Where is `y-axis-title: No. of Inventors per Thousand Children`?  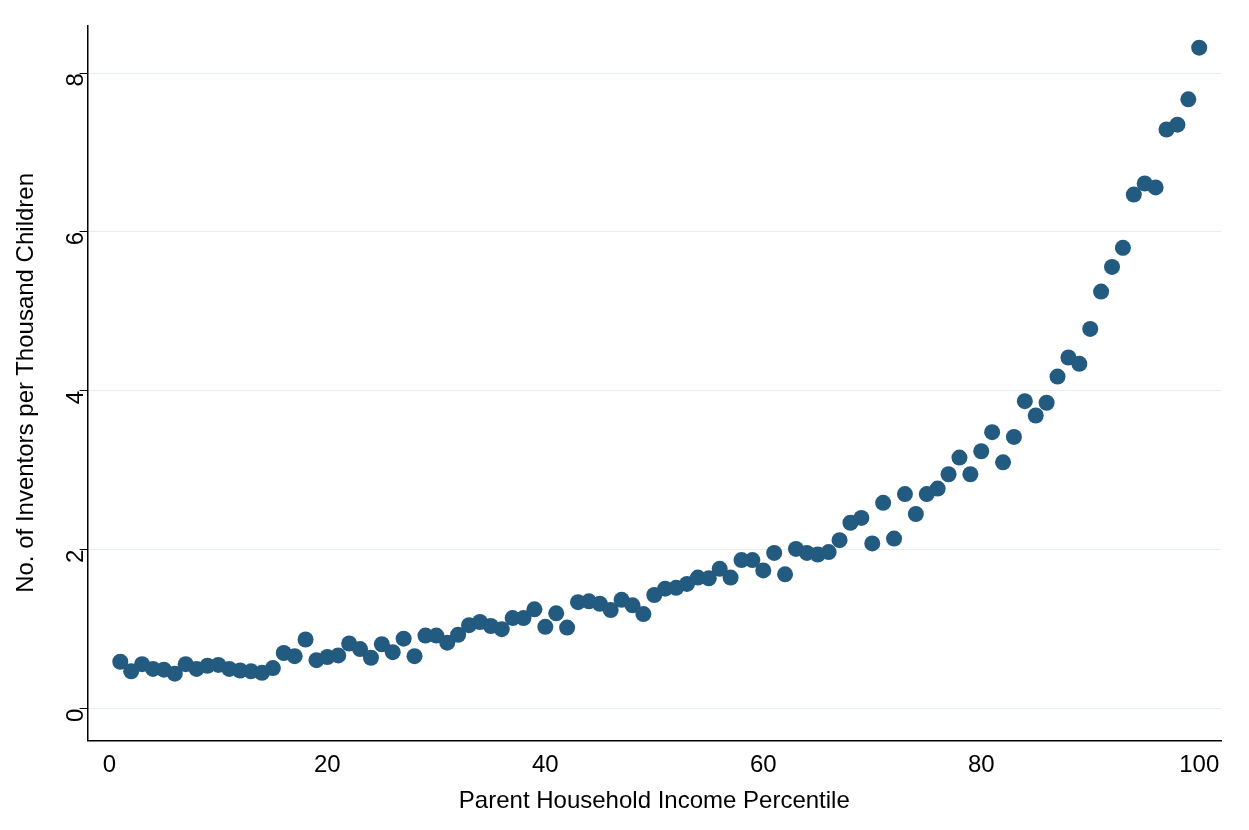
y-axis-title: No. of Inventors per Thousand Children is located at coordinates (25, 382).